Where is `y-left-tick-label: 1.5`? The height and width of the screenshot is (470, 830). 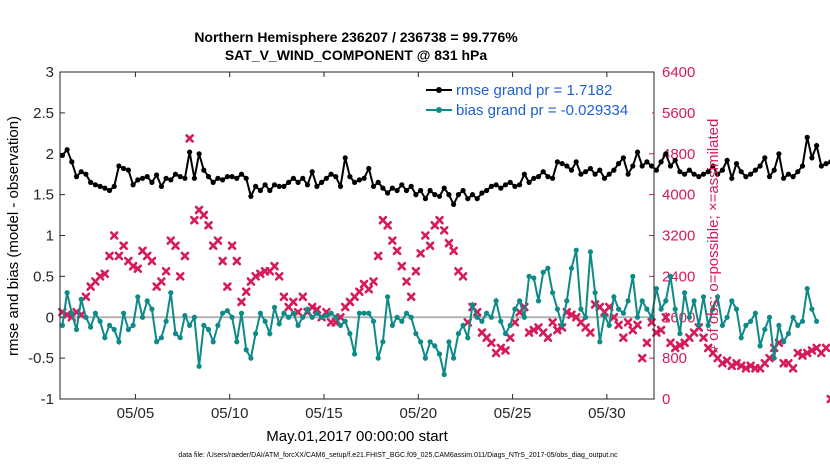 y-left-tick-label: 1.5 is located at coordinates (43, 195).